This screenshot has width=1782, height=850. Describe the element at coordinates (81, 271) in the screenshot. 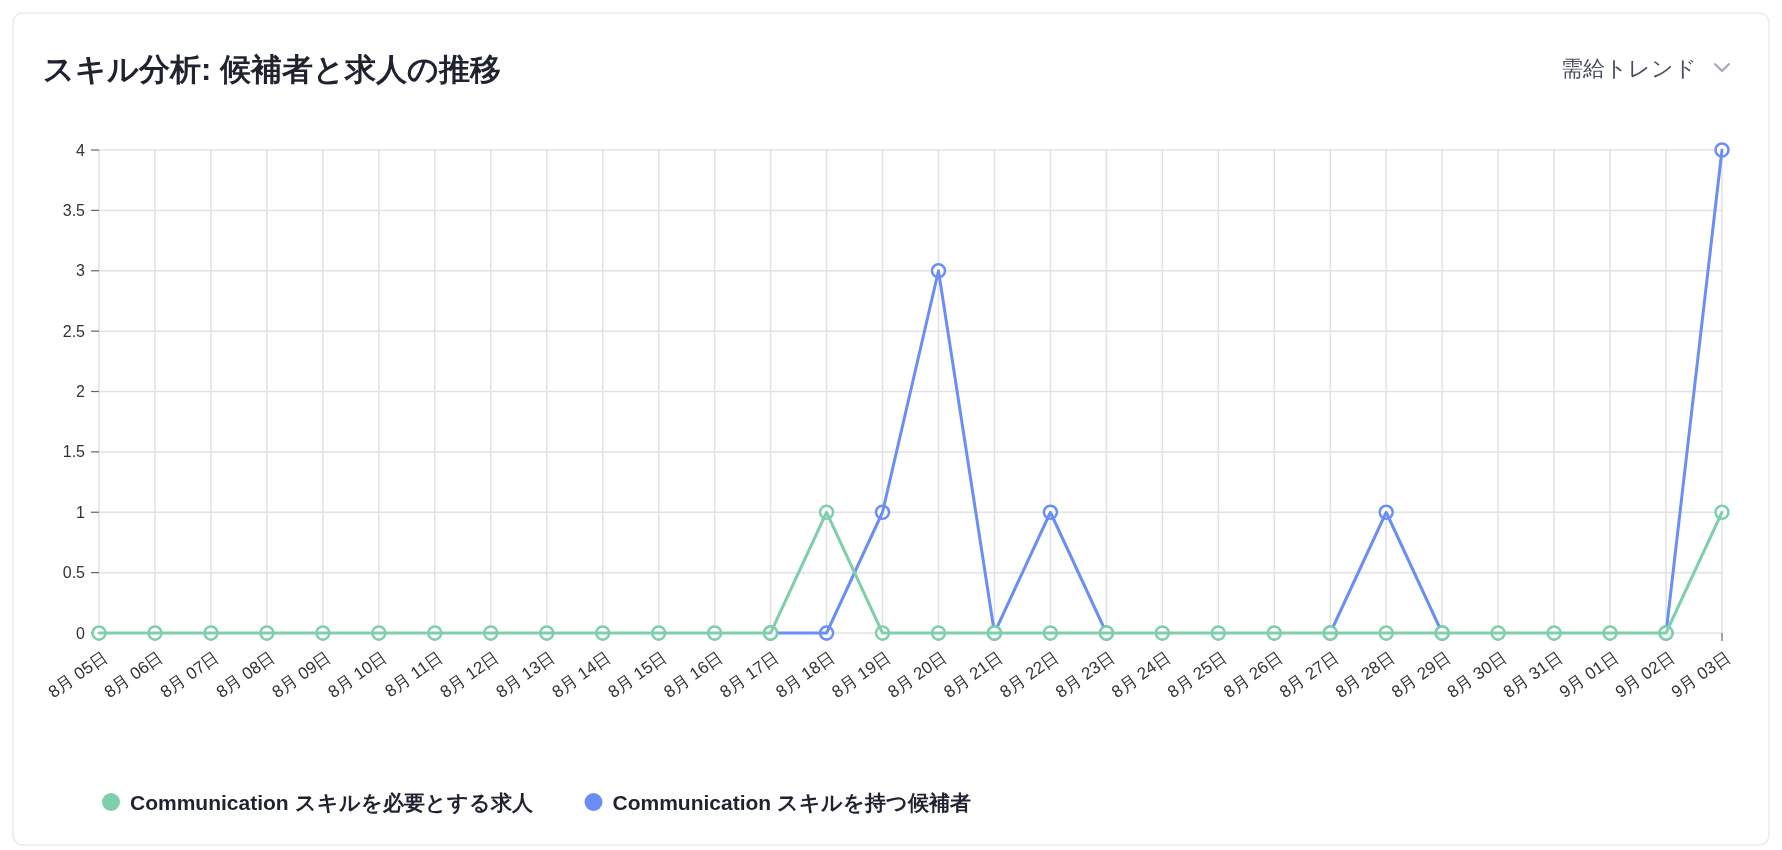

I see `y-tick-label: 3` at that location.